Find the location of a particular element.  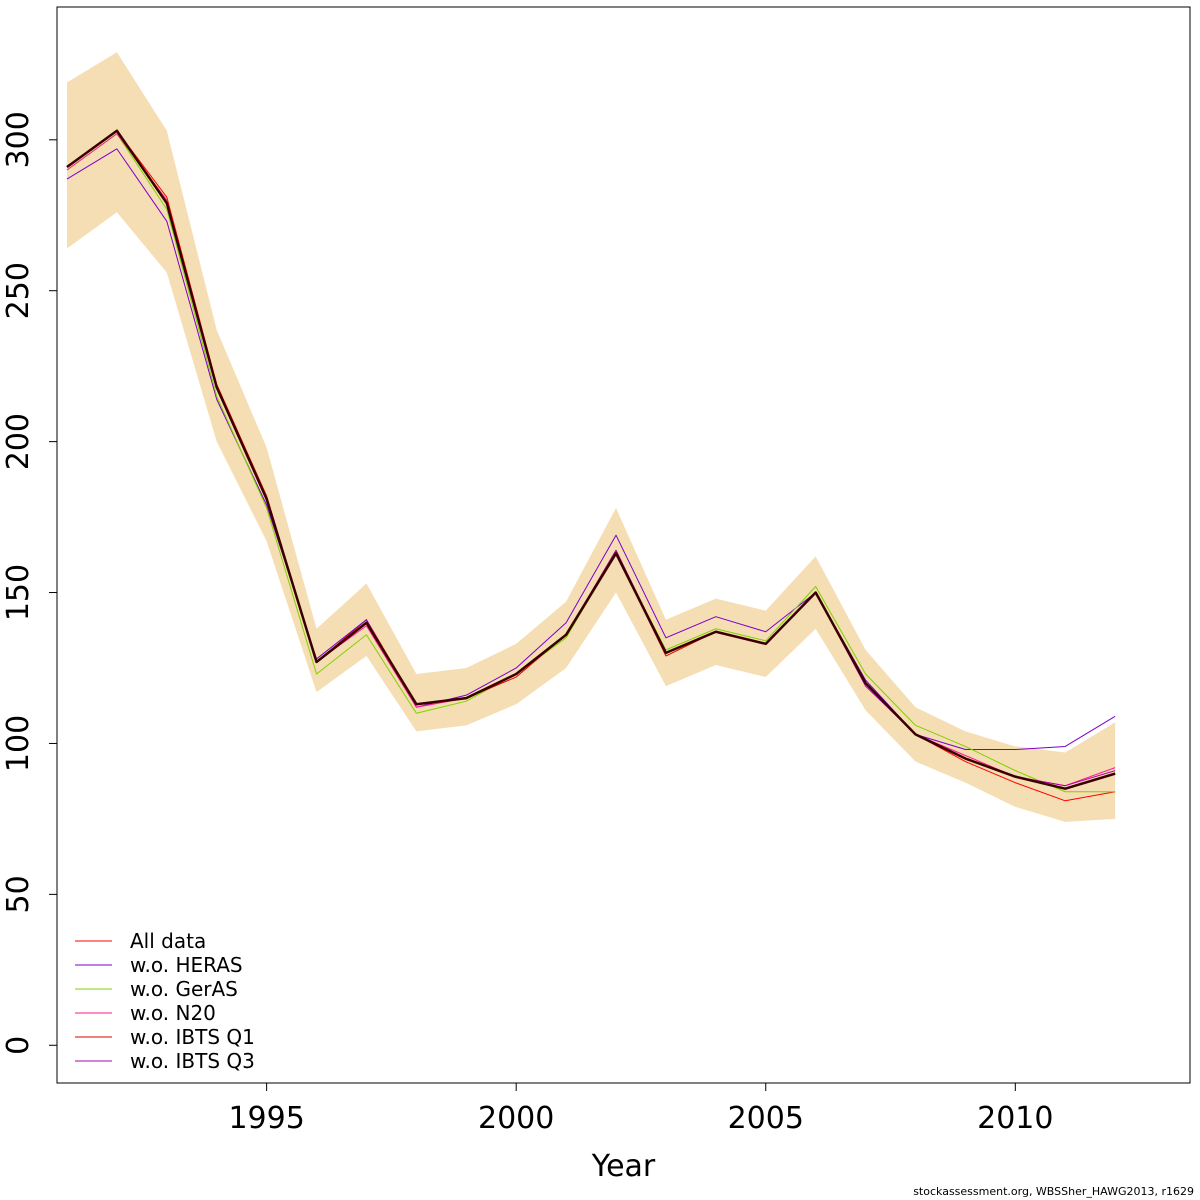

x-axis: 1995 2000 2005 2010 is located at coordinates (640, 1109).